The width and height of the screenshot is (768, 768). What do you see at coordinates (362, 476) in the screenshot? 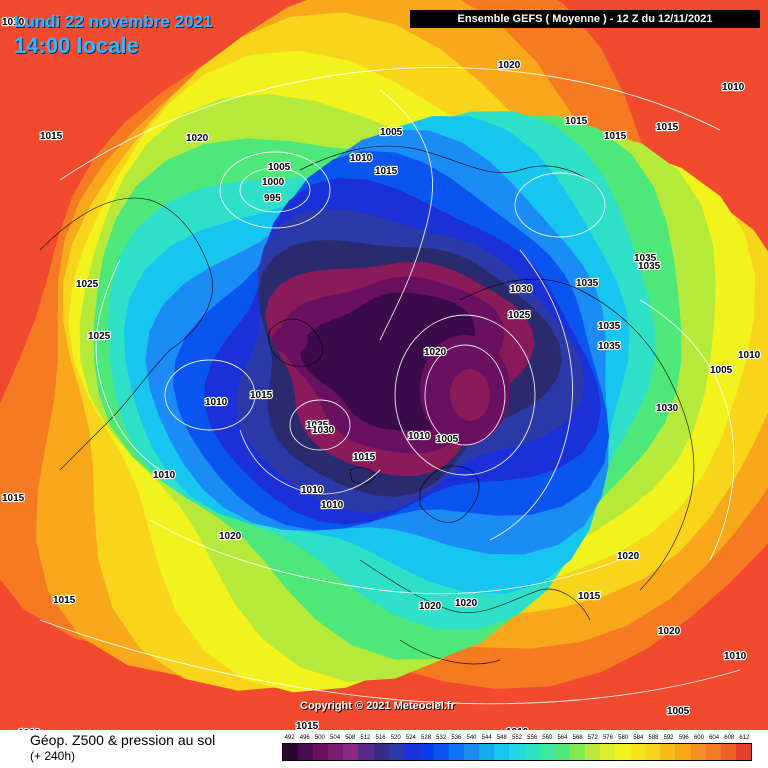
I see `coastline-iceland` at bounding box center [362, 476].